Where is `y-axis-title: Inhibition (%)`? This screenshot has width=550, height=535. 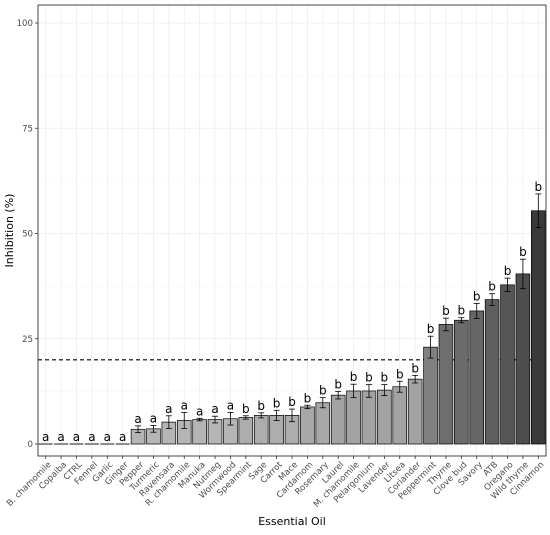 y-axis-title: Inhibition (%) is located at coordinates (9, 231).